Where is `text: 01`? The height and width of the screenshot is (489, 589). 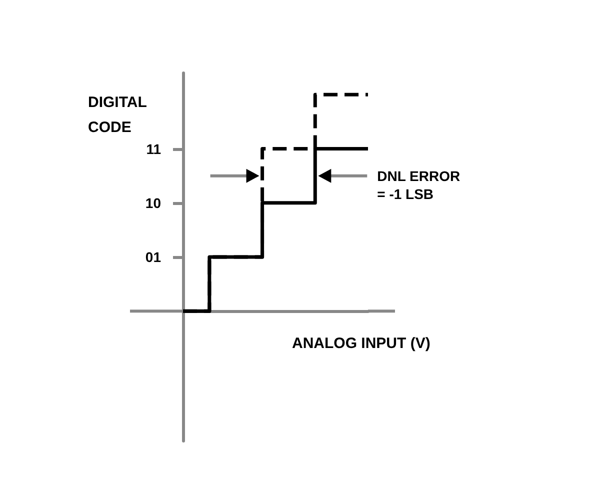
text: 01 is located at coordinates (153, 257).